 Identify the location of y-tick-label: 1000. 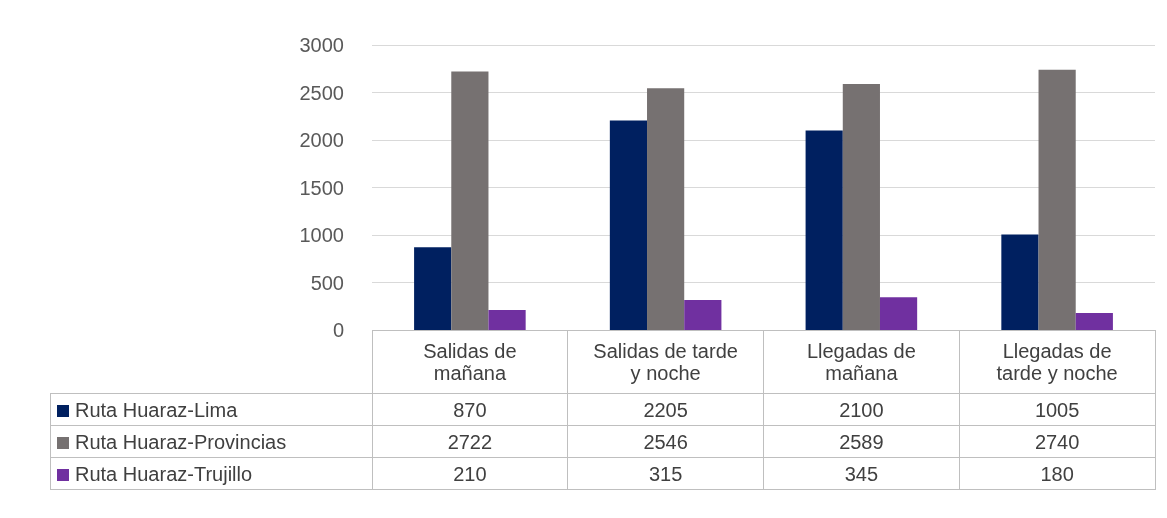
(321, 235).